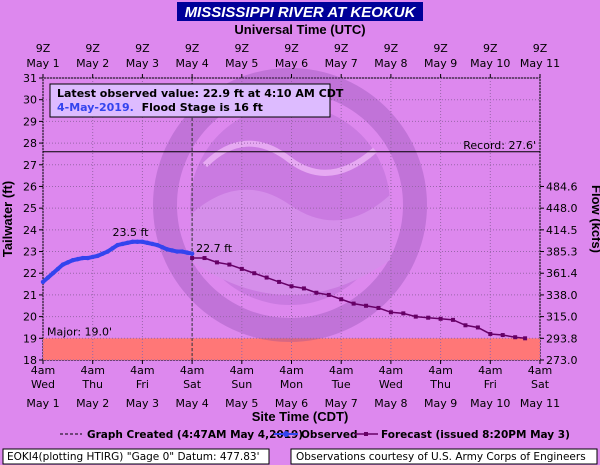 The width and height of the screenshot is (600, 465). I want to click on bottom-tick-day: Sun, so click(241, 384).